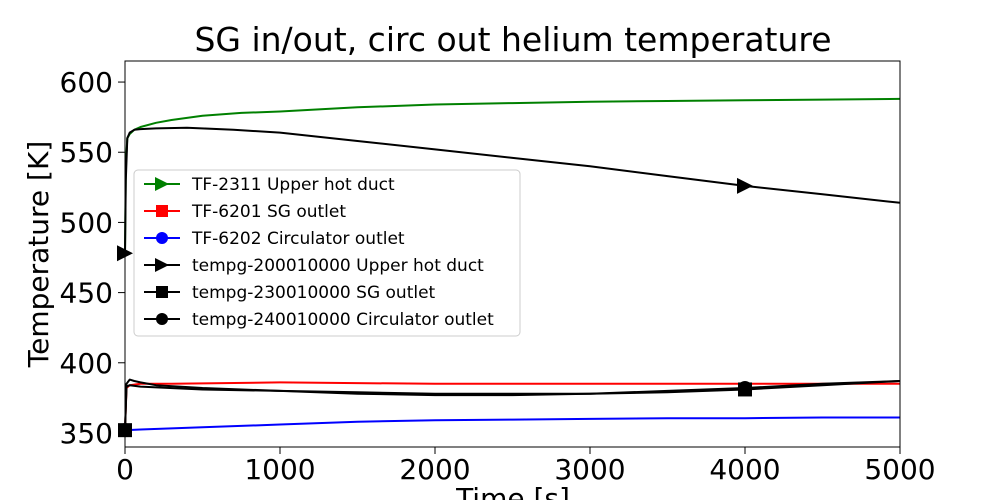 The image size is (1000, 500). What do you see at coordinates (314, 293) in the screenshot?
I see `legend-label-5: tempg-230010000 SG outlet` at bounding box center [314, 293].